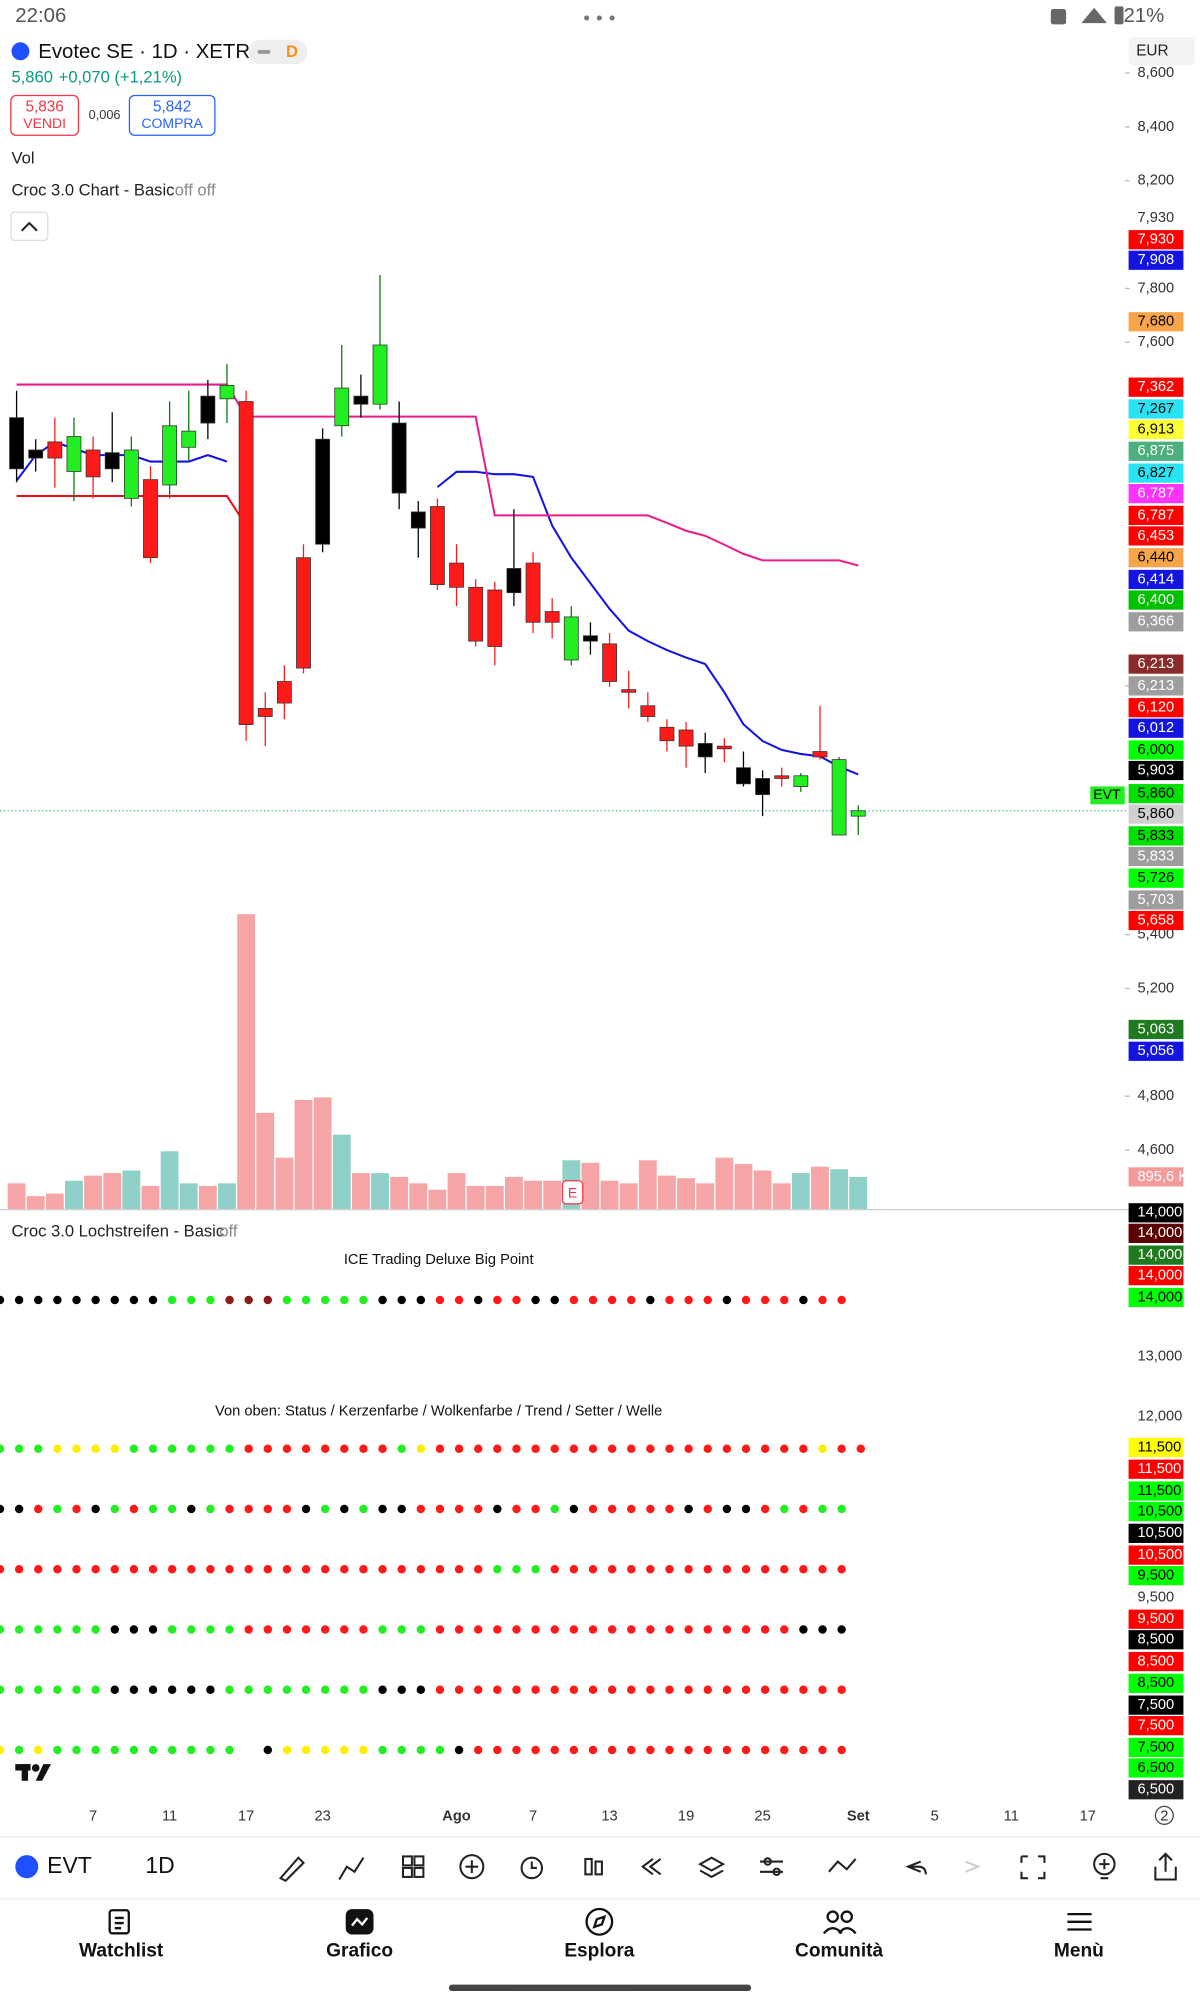 Image resolution: width=1200 pixels, height=2000 pixels. I want to click on x-tick-label: 5, so click(935, 1817).